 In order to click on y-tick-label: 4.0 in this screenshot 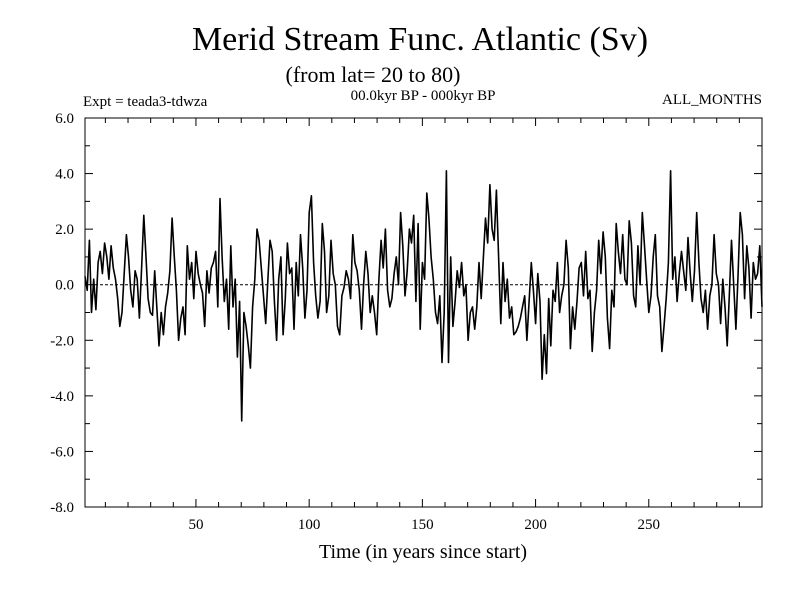, I will do `click(64, 175)`.